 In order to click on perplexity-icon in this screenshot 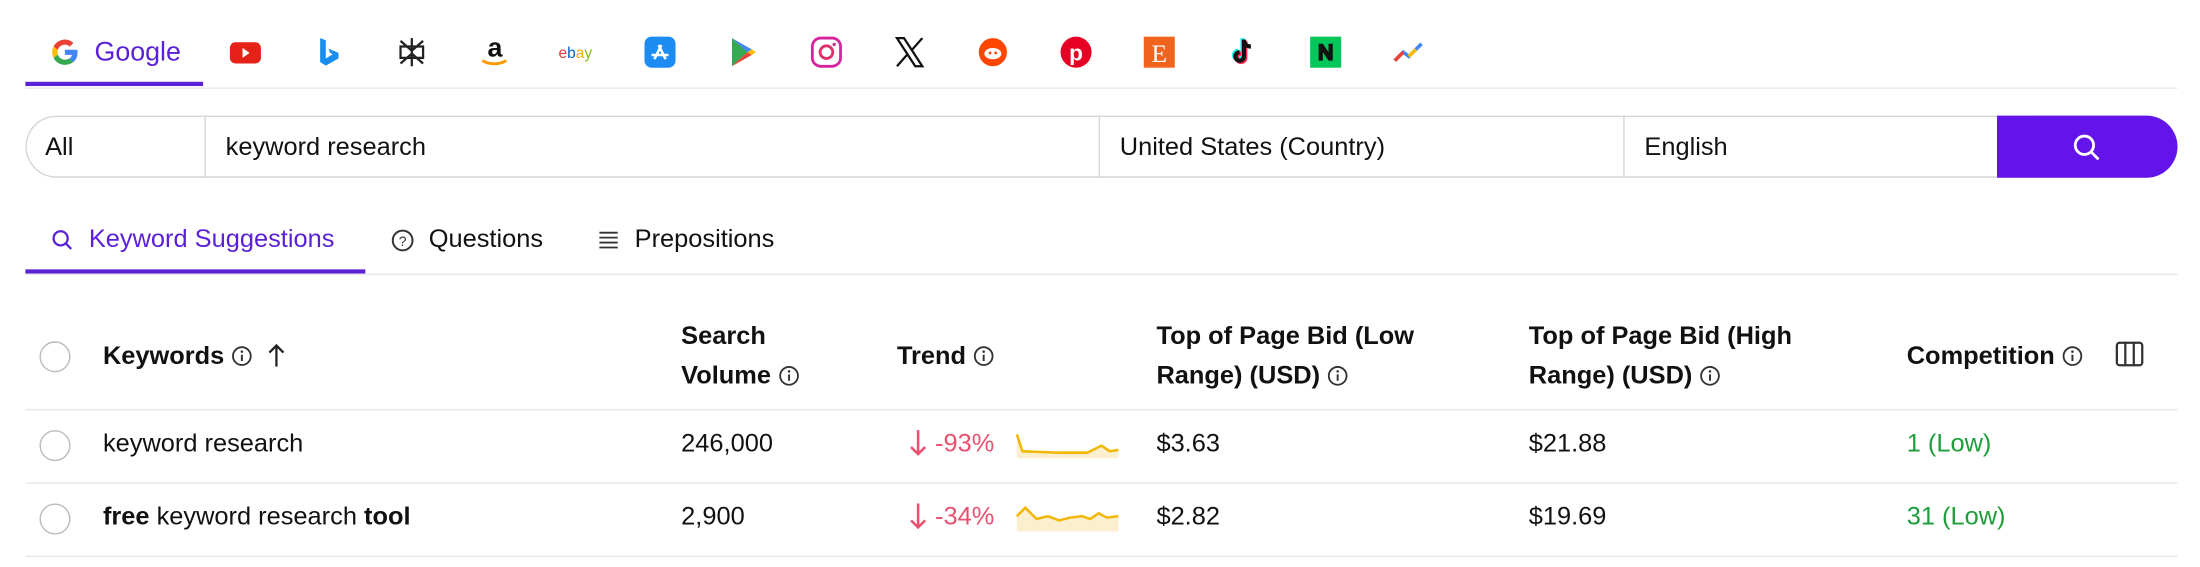, I will do `click(412, 52)`.